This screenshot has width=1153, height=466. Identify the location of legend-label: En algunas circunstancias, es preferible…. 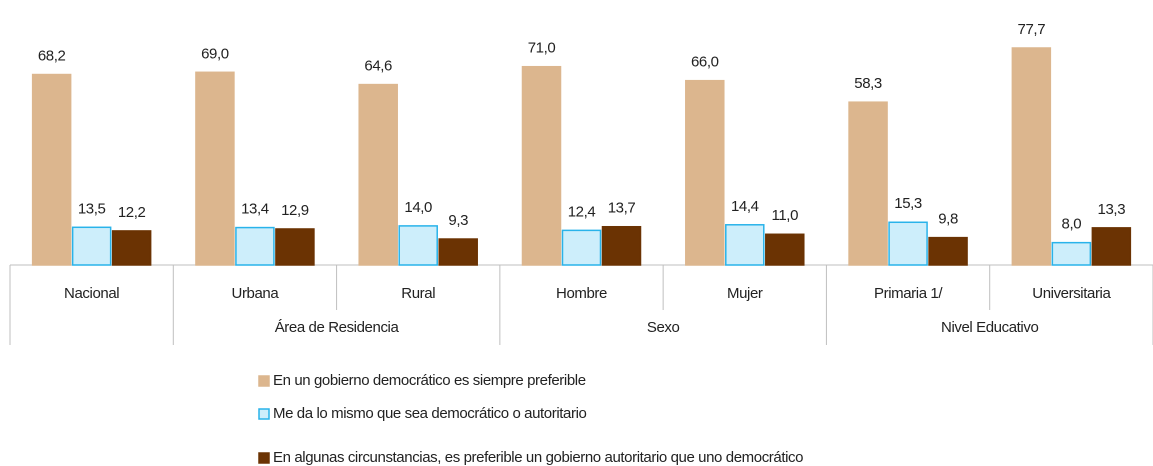
(538, 457).